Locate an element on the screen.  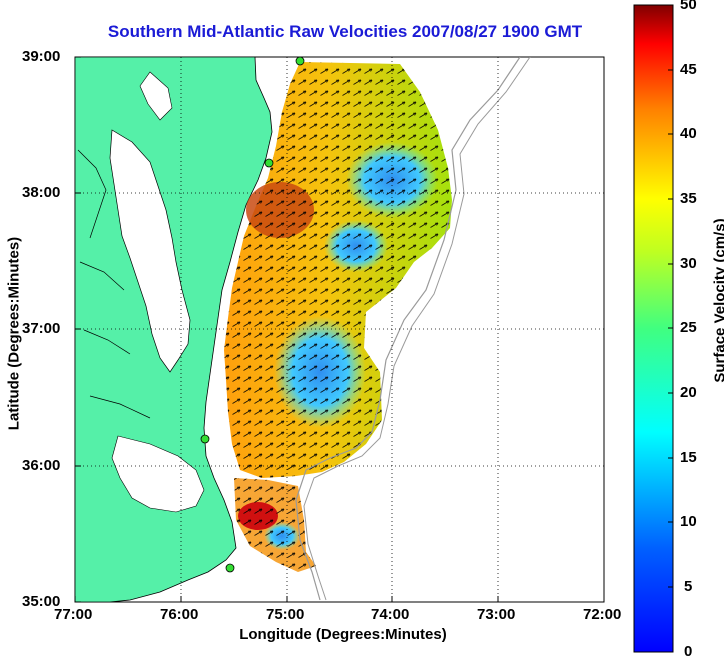
x-tick-label: 75:00 is located at coordinates (285, 614).